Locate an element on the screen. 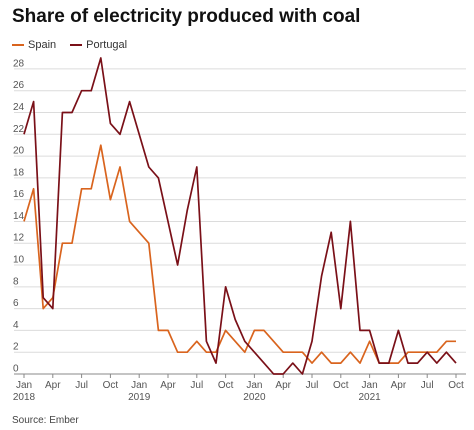 This screenshot has width=474, height=430. legend-label-portugal: Portugal is located at coordinates (107, 45).